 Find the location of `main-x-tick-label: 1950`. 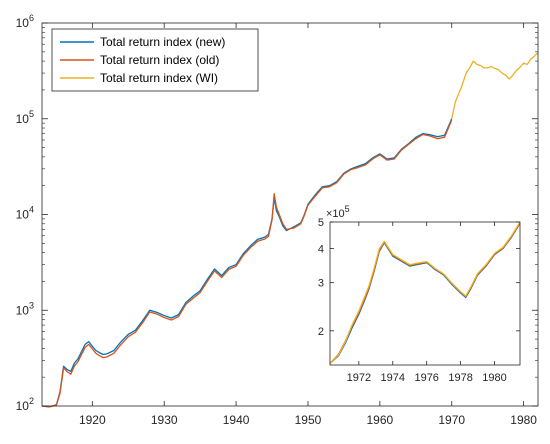

main-x-tick-label: 1950 is located at coordinates (308, 420).